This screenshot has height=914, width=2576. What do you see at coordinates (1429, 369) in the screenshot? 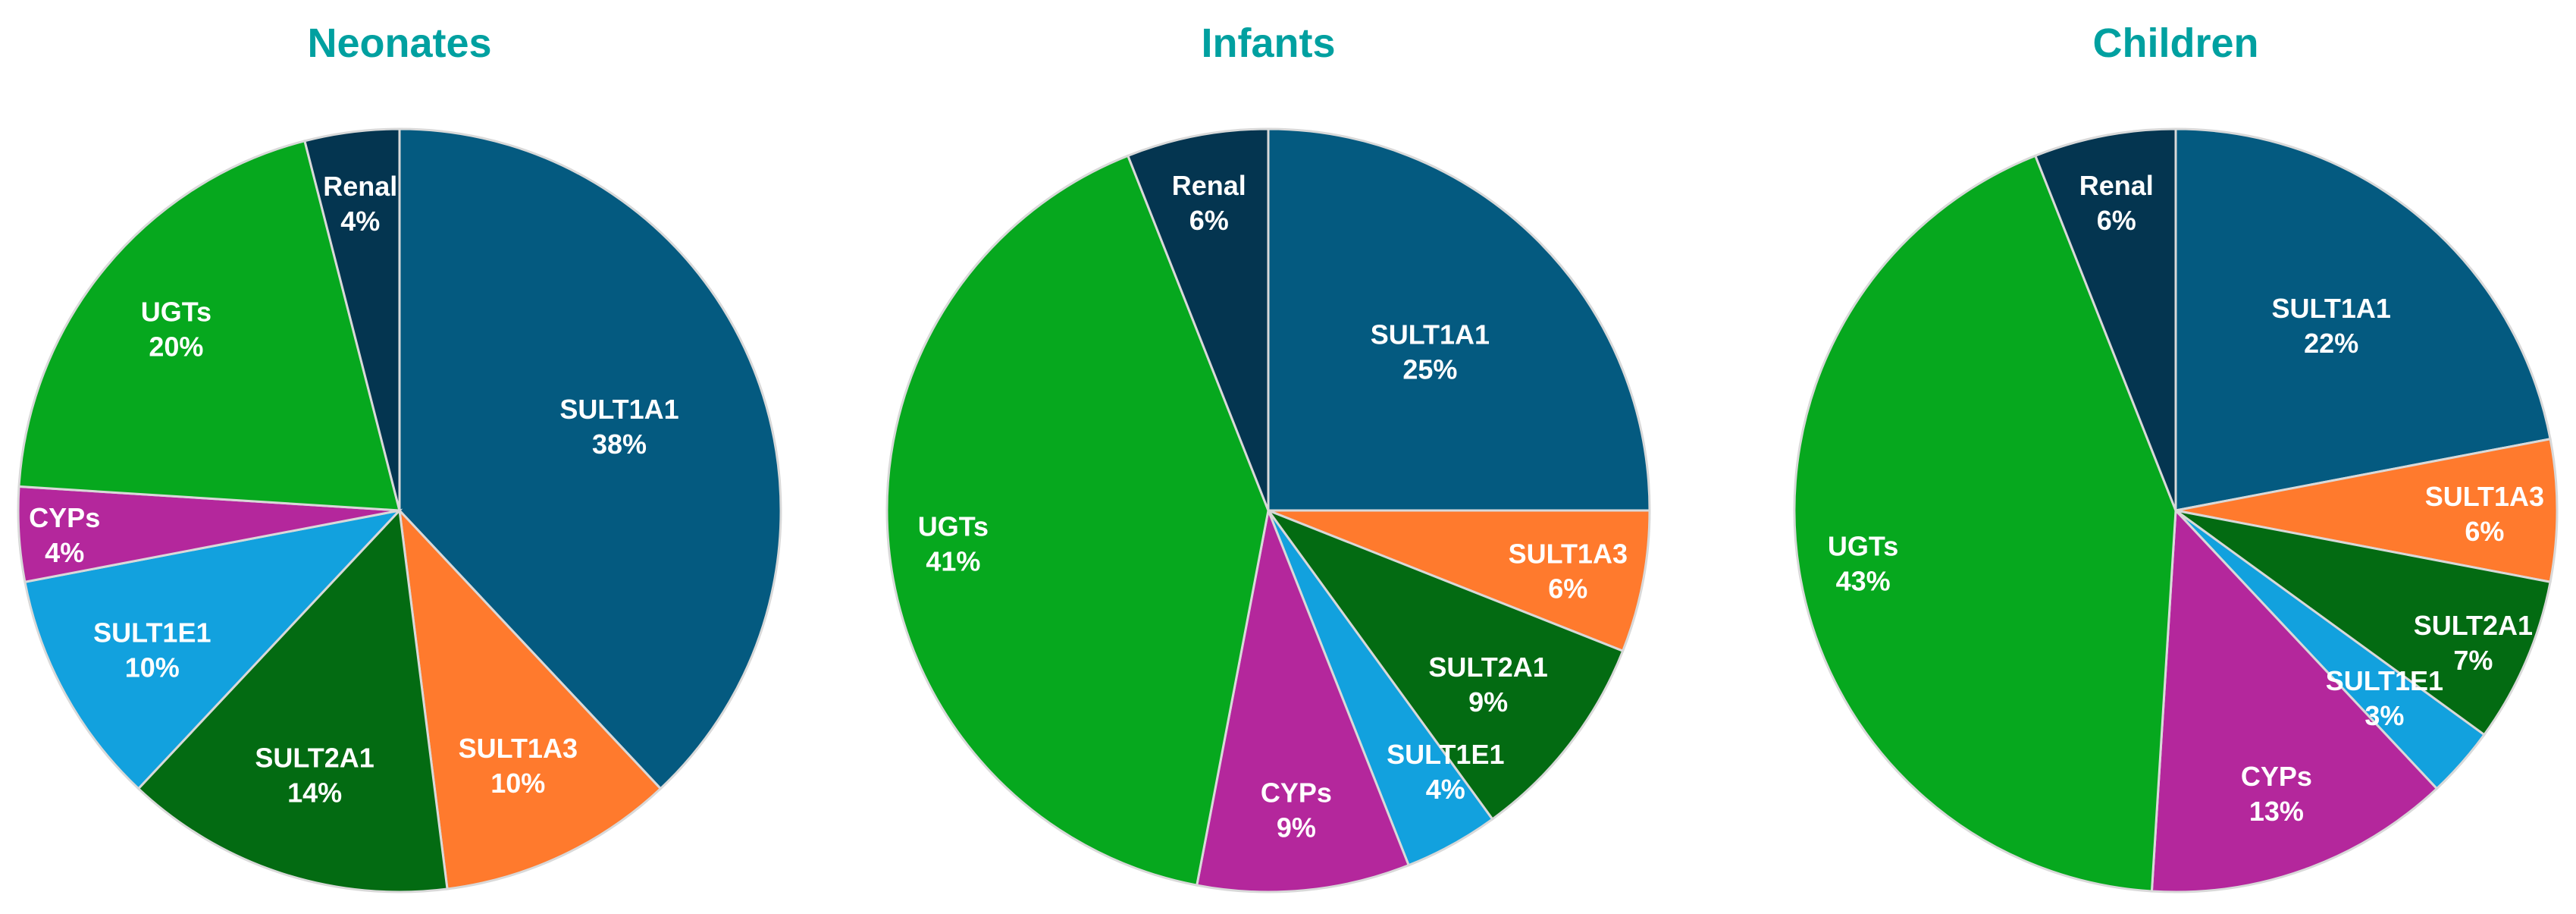
I see `slice-value-label: 25%` at bounding box center [1429, 369].